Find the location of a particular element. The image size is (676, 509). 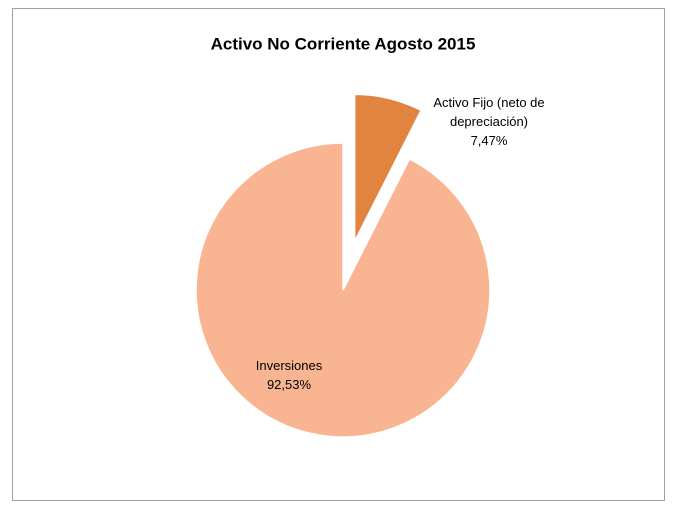

slice-label: Activo Fijo (neto de depreciación) 7,47% is located at coordinates (489, 121).